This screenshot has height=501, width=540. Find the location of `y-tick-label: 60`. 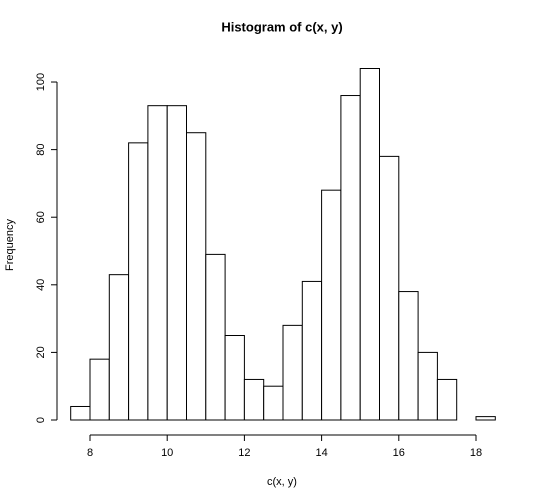

y-tick-label: 60 is located at coordinates (41, 217).